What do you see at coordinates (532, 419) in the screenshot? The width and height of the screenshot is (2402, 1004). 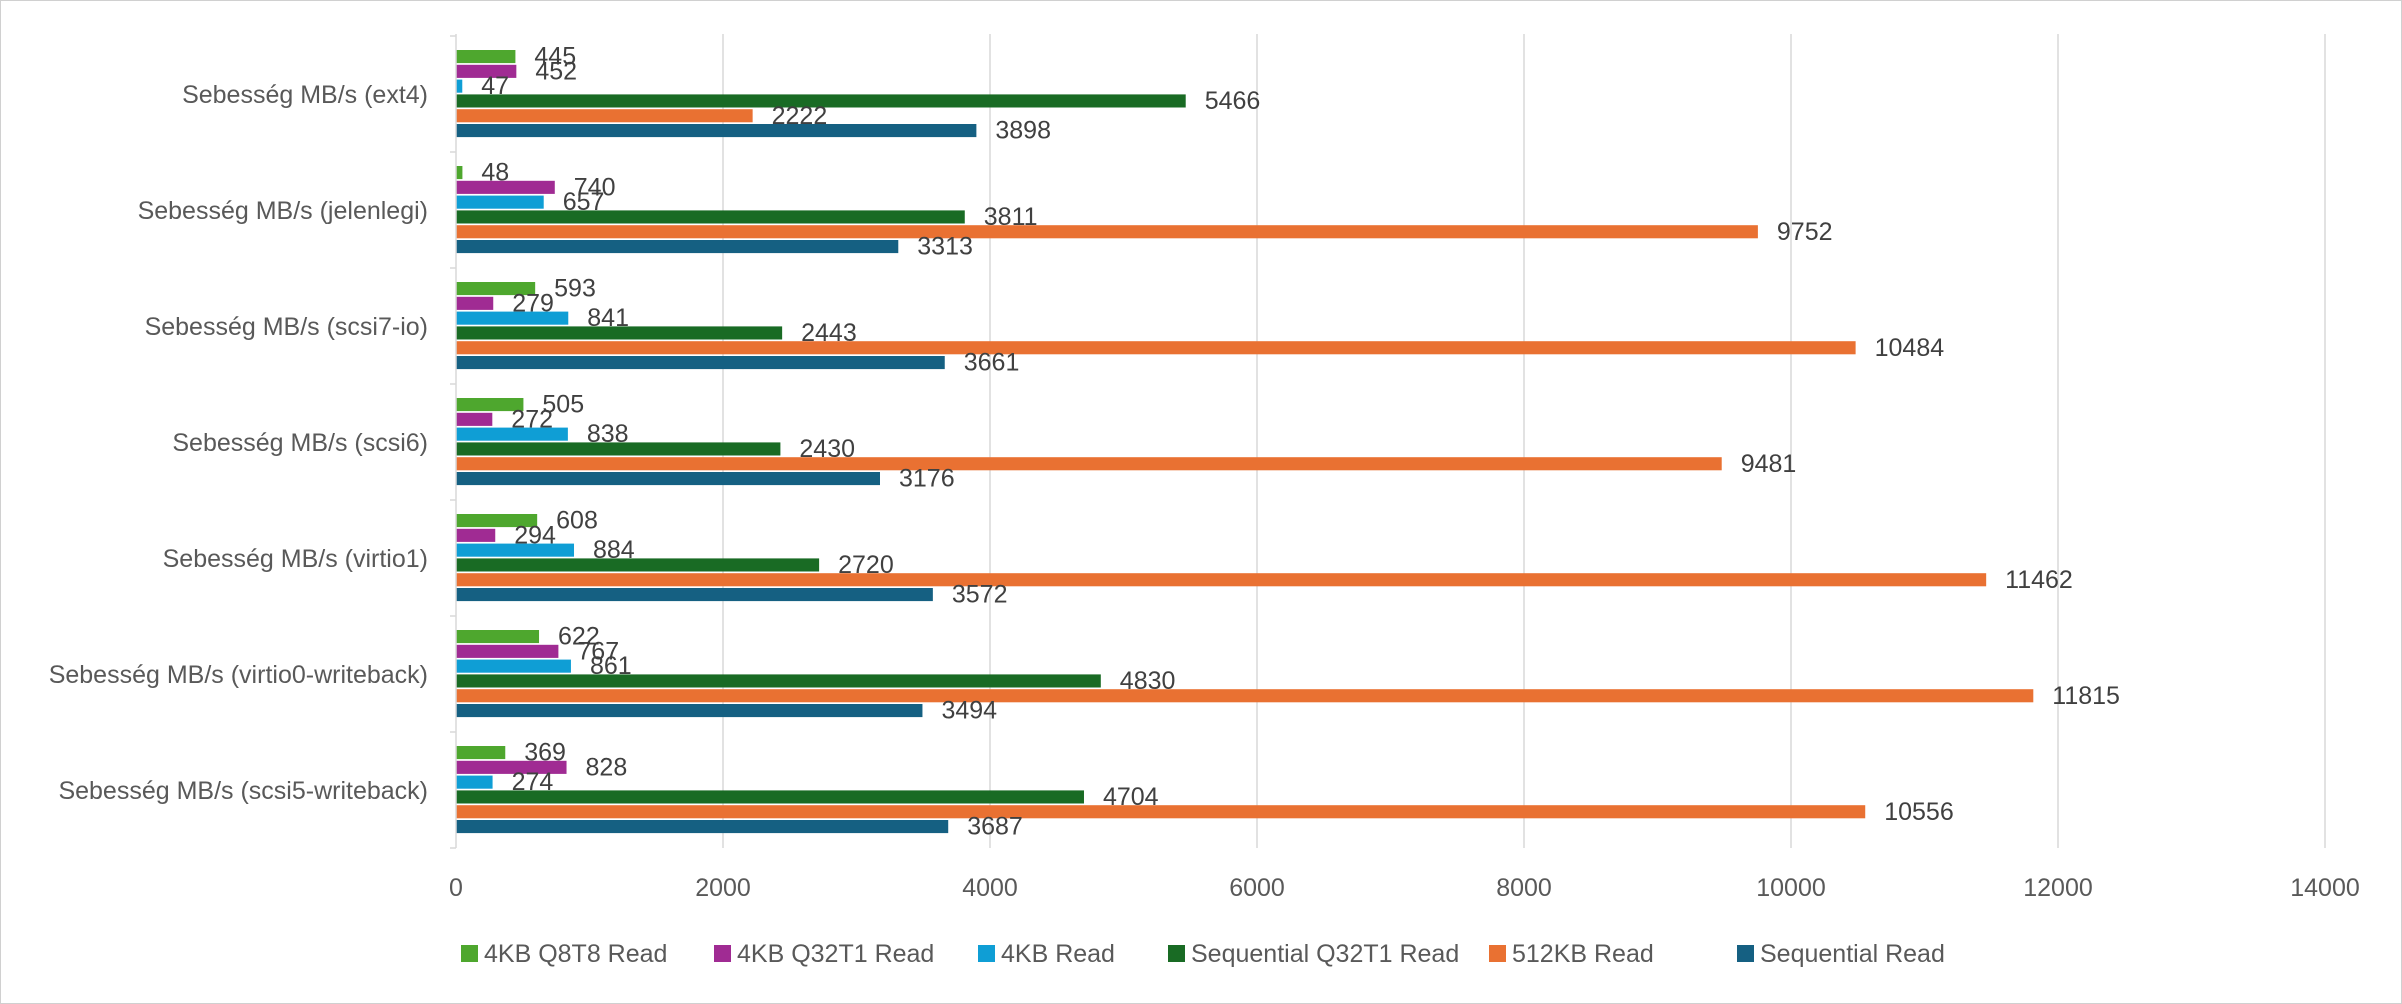 I see `data-label: 272` at bounding box center [532, 419].